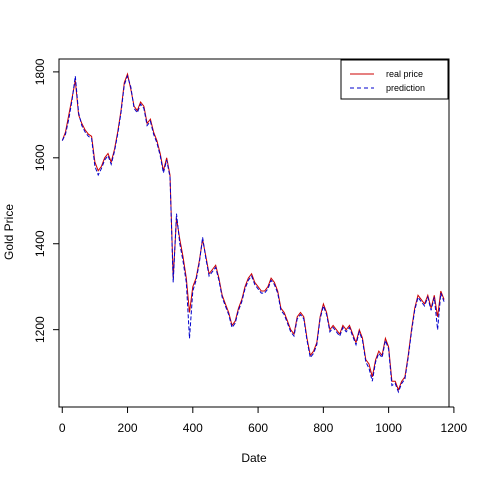 This screenshot has width=480, height=480. I want to click on legend: real price prediction, so click(394, 79).